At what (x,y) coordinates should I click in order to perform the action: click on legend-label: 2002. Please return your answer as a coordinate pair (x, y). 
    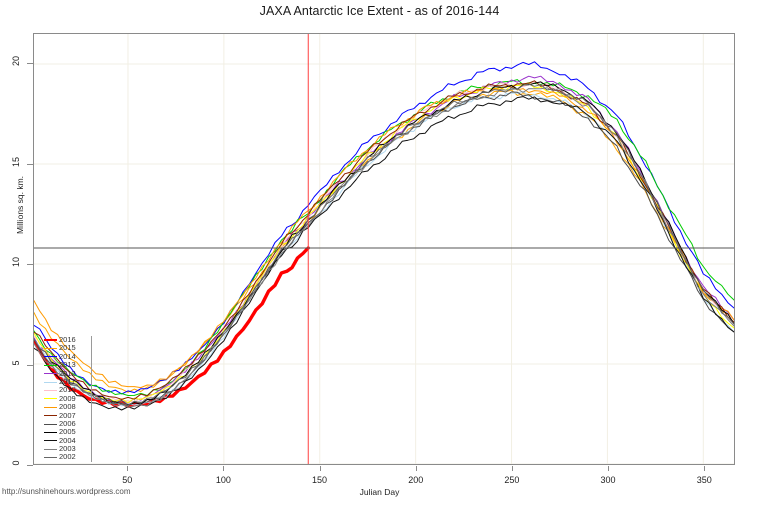
    Looking at the image, I should click on (67, 457).